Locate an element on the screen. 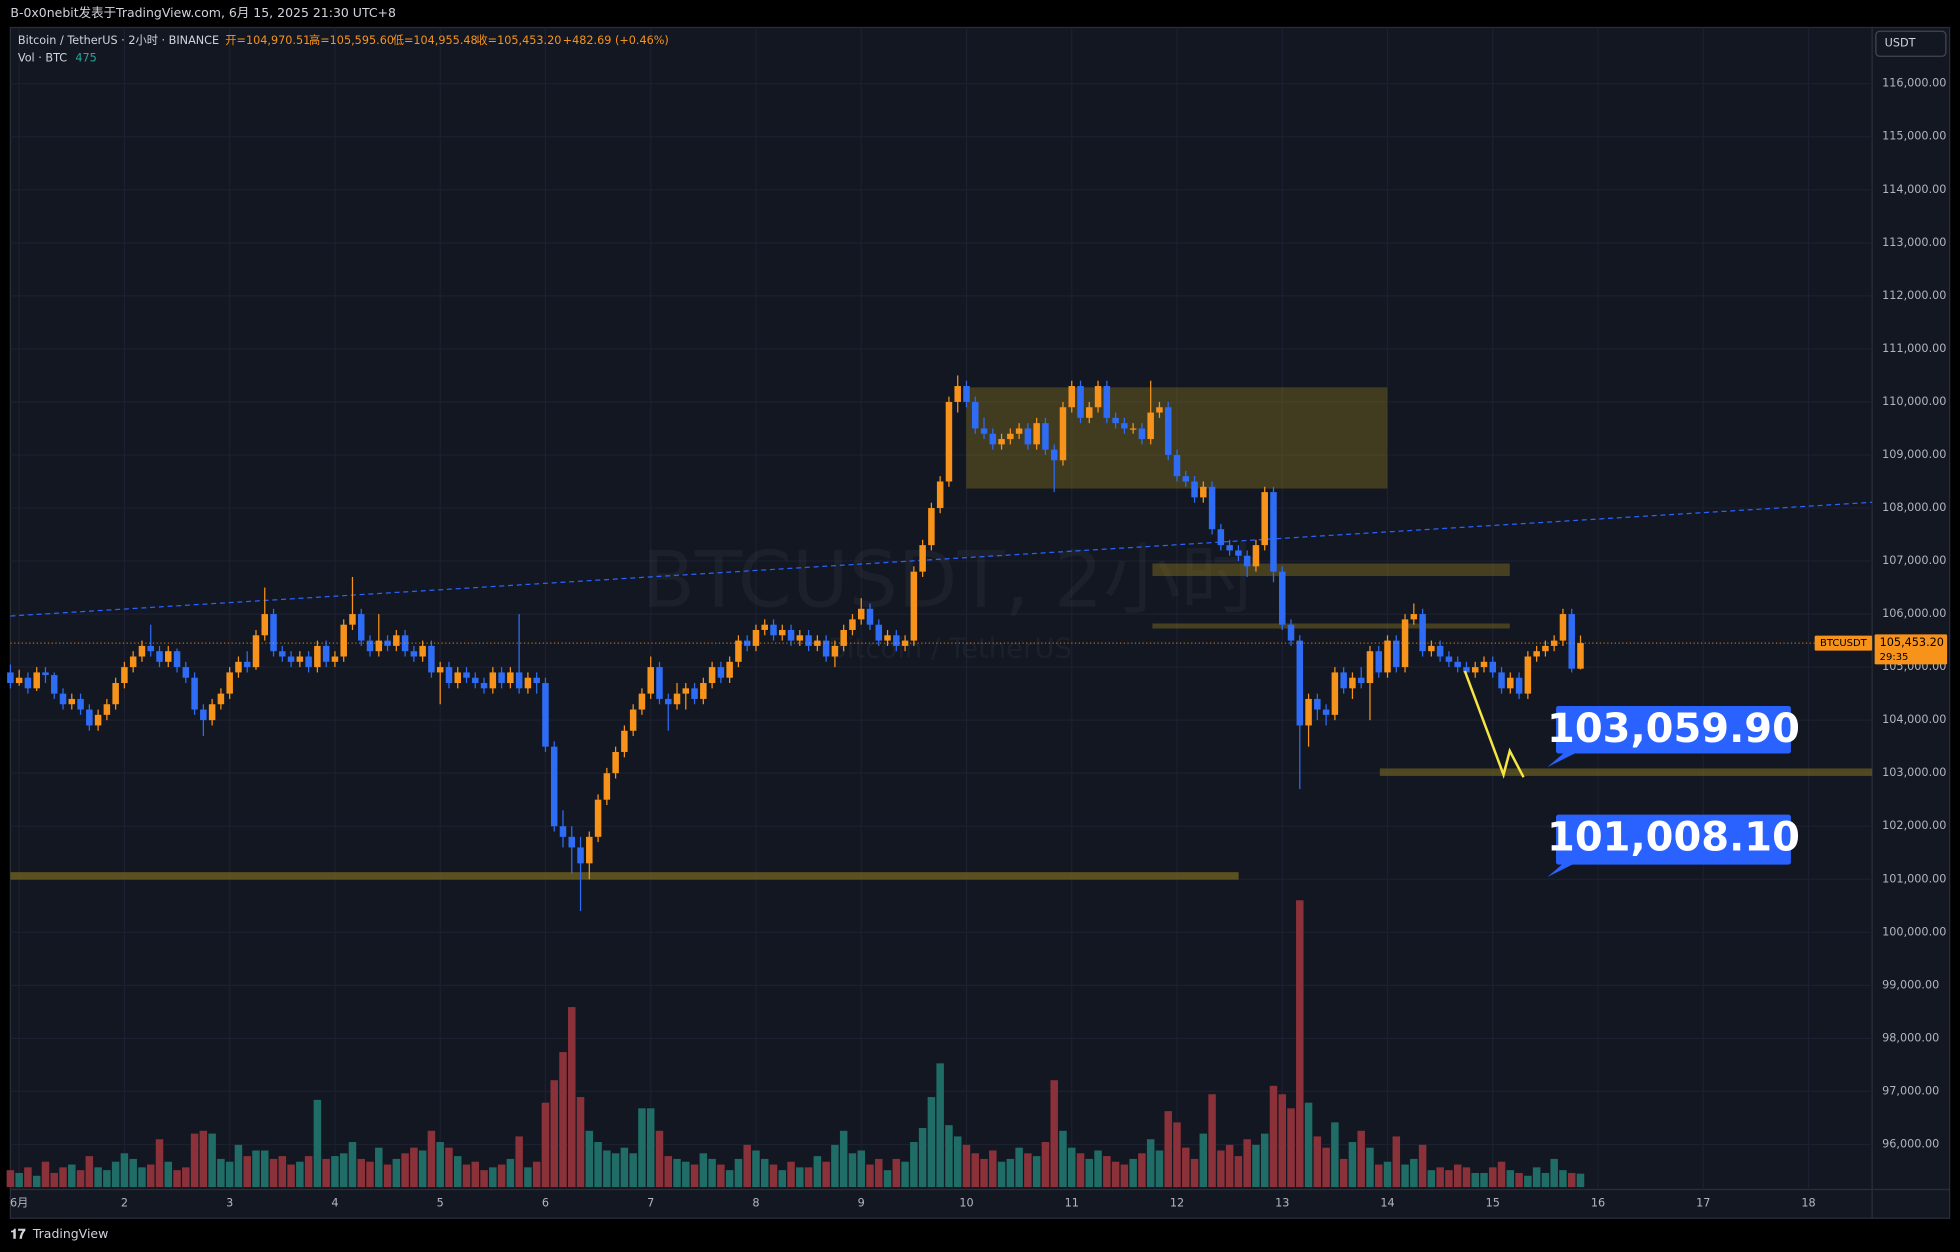 This screenshot has height=1252, width=1960. trend-line is located at coordinates (941, 559).